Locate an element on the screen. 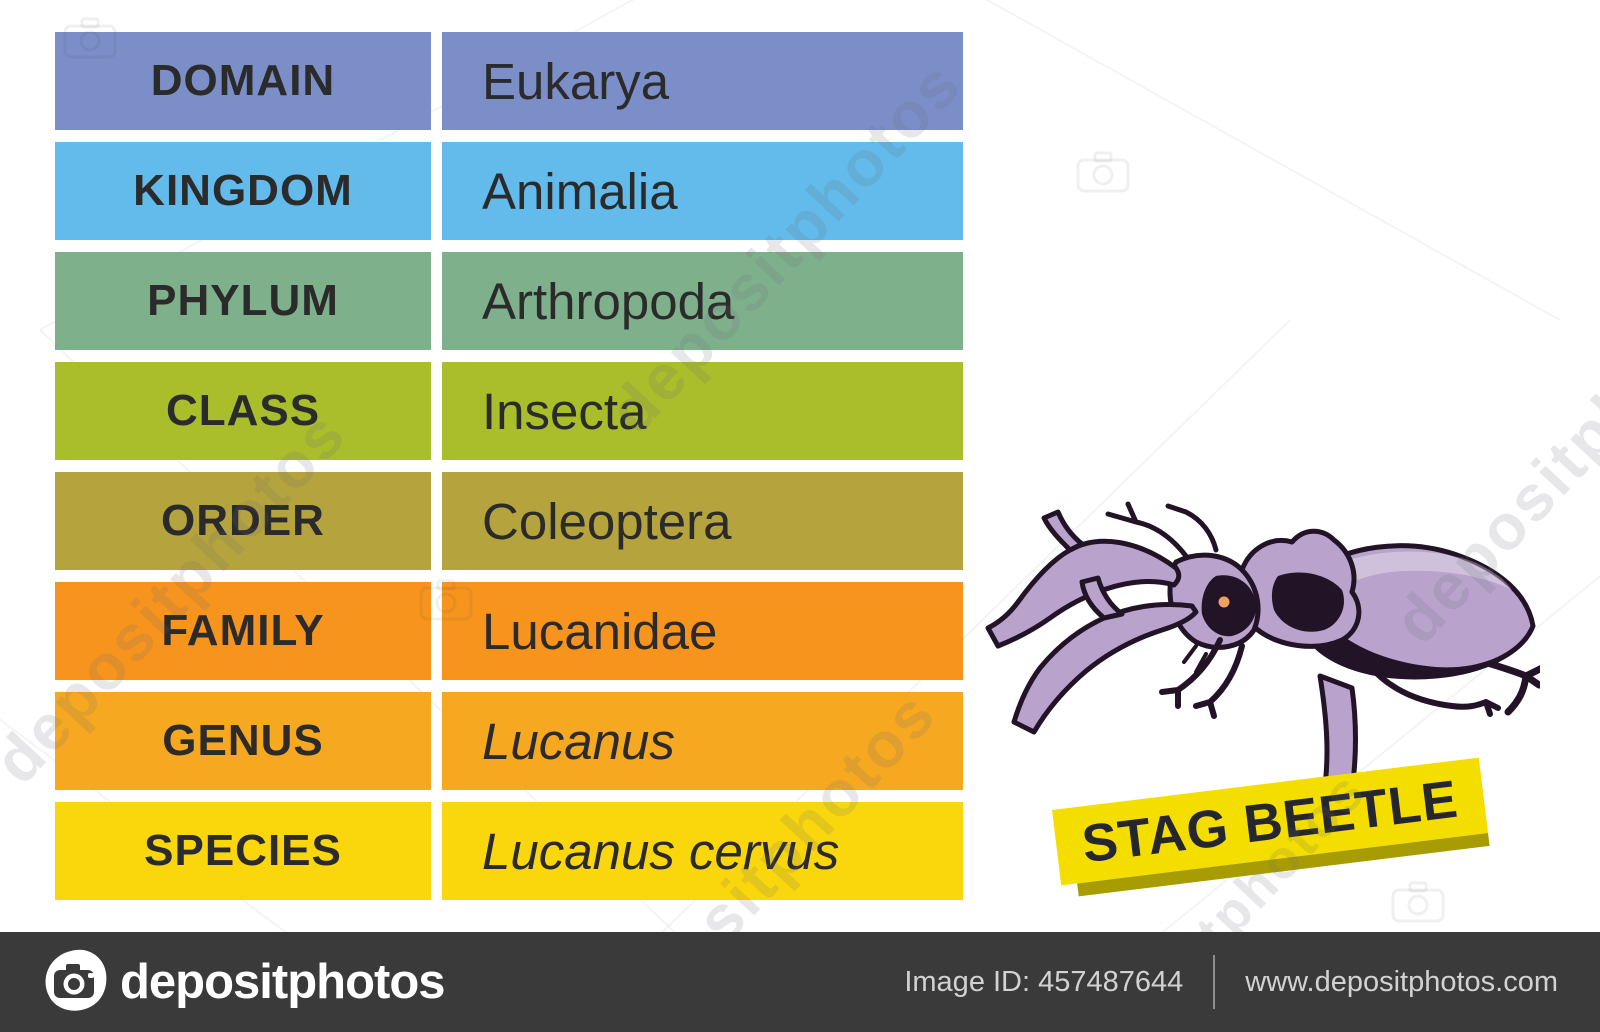 This screenshot has width=1600, height=1032. table-row-class: CLASS Insecta is located at coordinates (509, 411).